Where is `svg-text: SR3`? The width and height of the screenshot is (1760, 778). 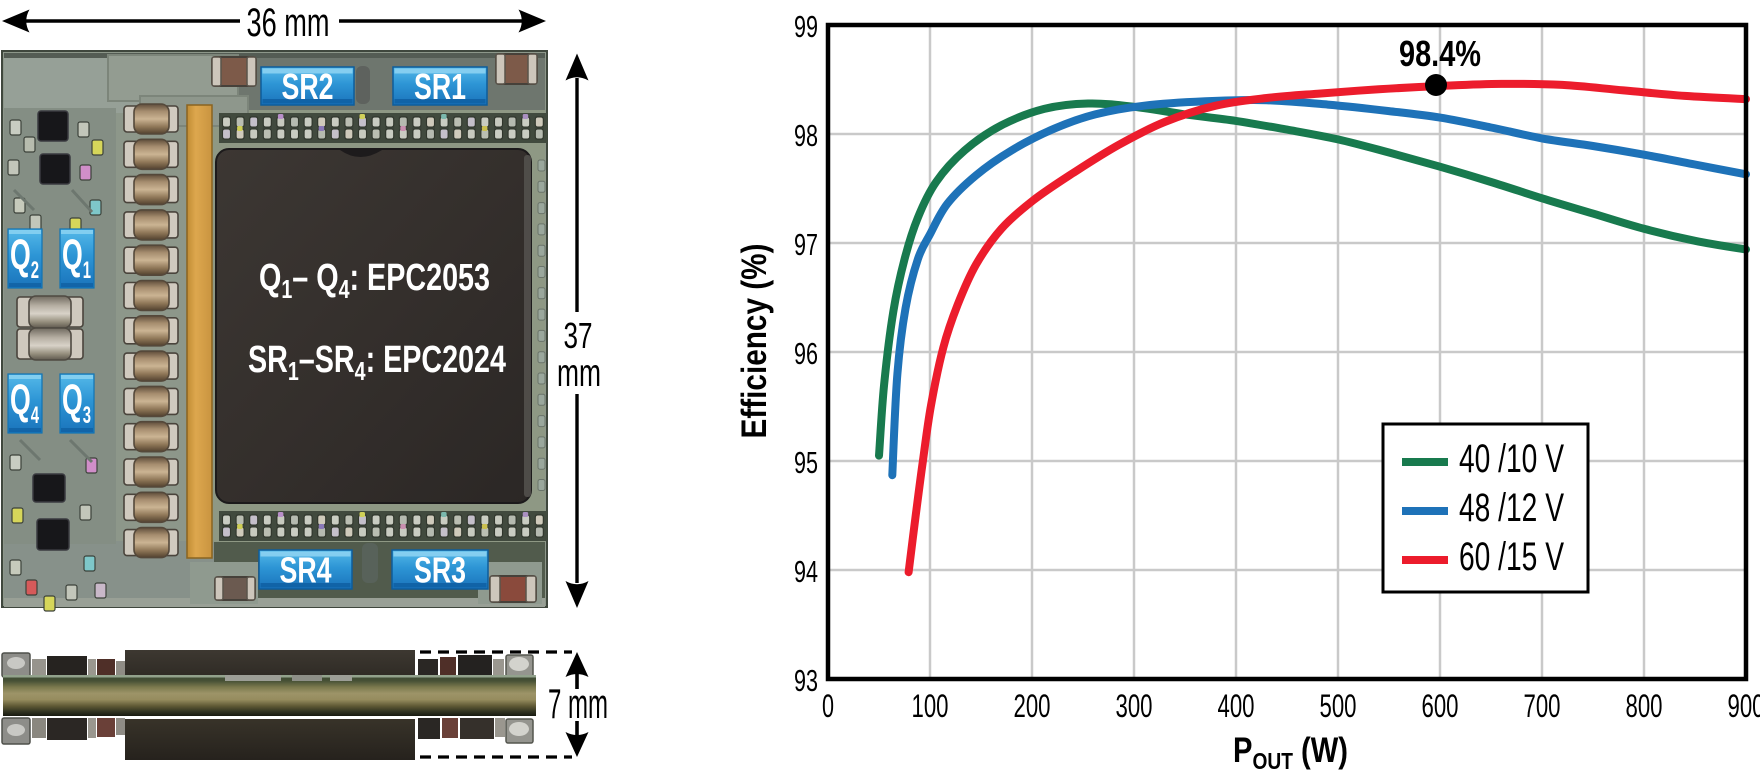 svg-text: SR3 is located at coordinates (440, 570).